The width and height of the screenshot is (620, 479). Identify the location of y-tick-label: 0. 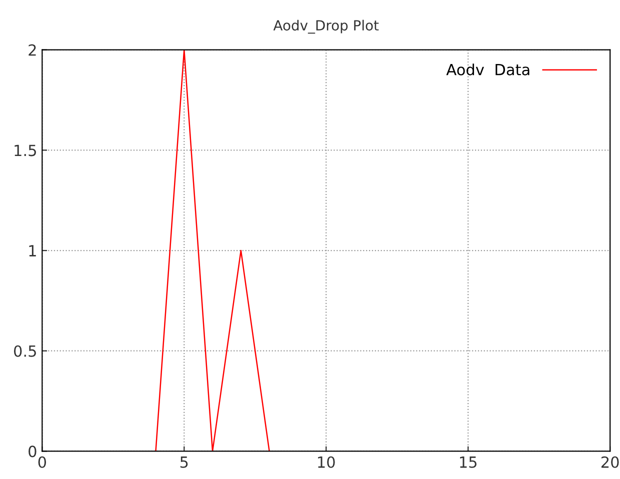
(32, 452).